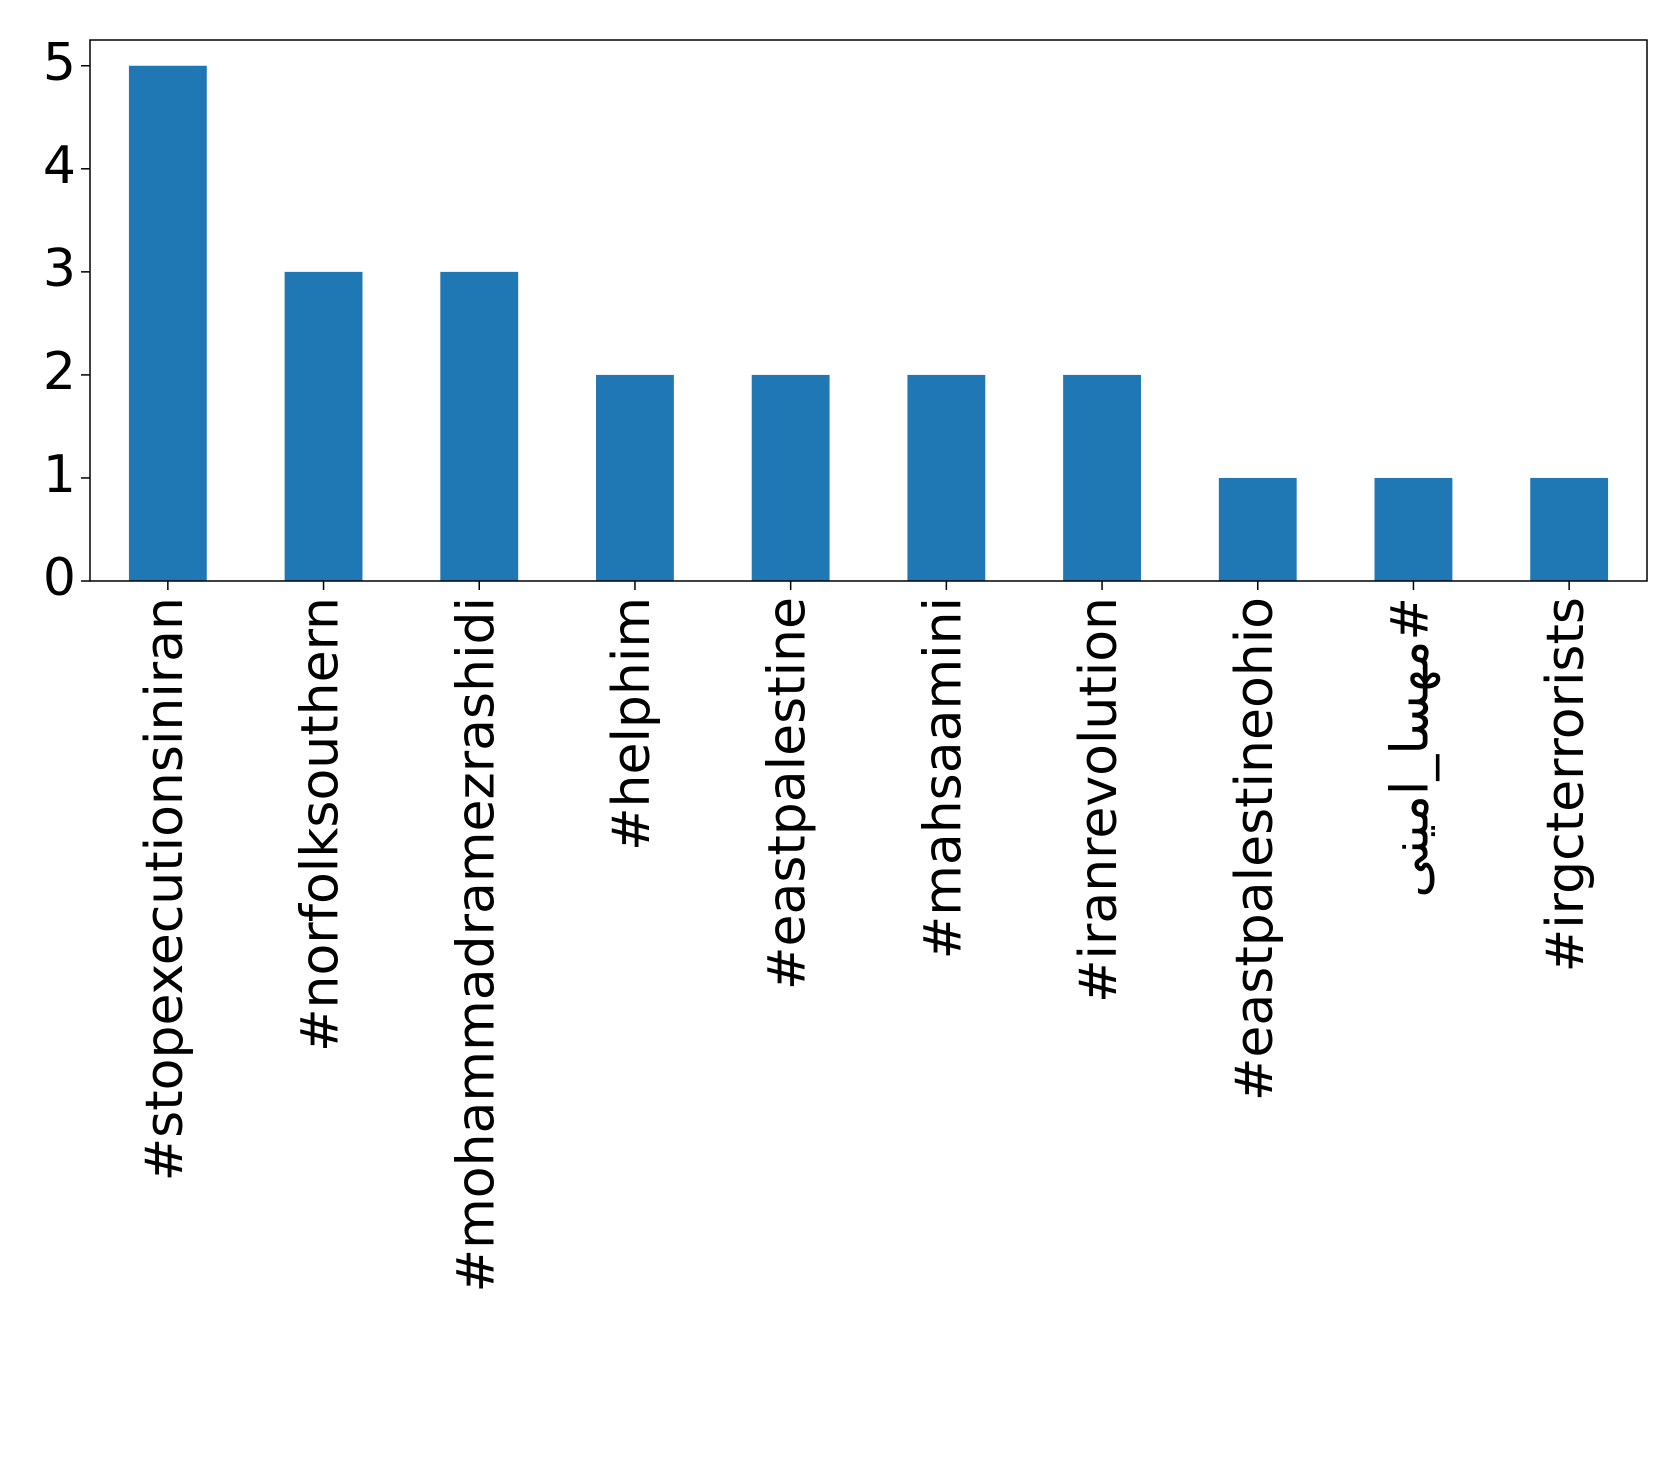 Image resolution: width=1679 pixels, height=1463 pixels. I want to click on x-tick-label: #norfolksouthern, so click(321, 824).